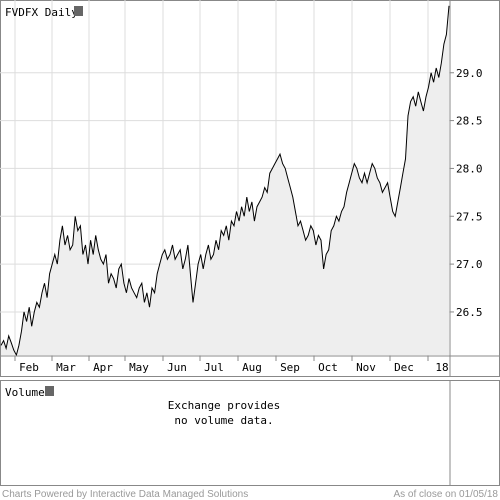  I want to click on y-tick-label: 27.5, so click(469, 216).